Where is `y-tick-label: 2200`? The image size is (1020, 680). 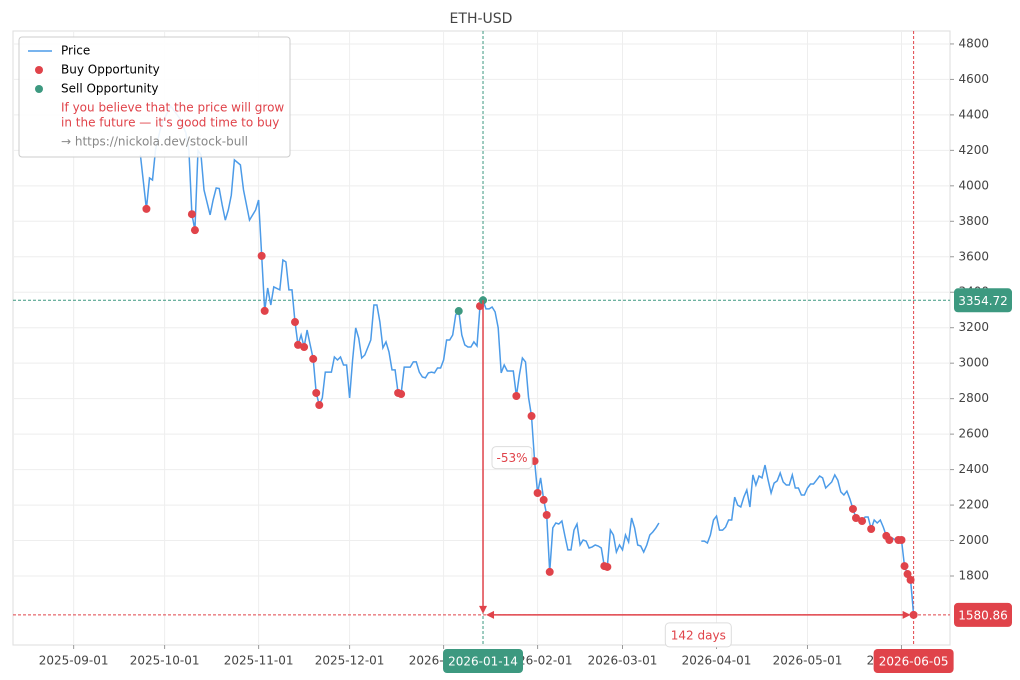
y-tick-label: 2200 is located at coordinates (973, 505).